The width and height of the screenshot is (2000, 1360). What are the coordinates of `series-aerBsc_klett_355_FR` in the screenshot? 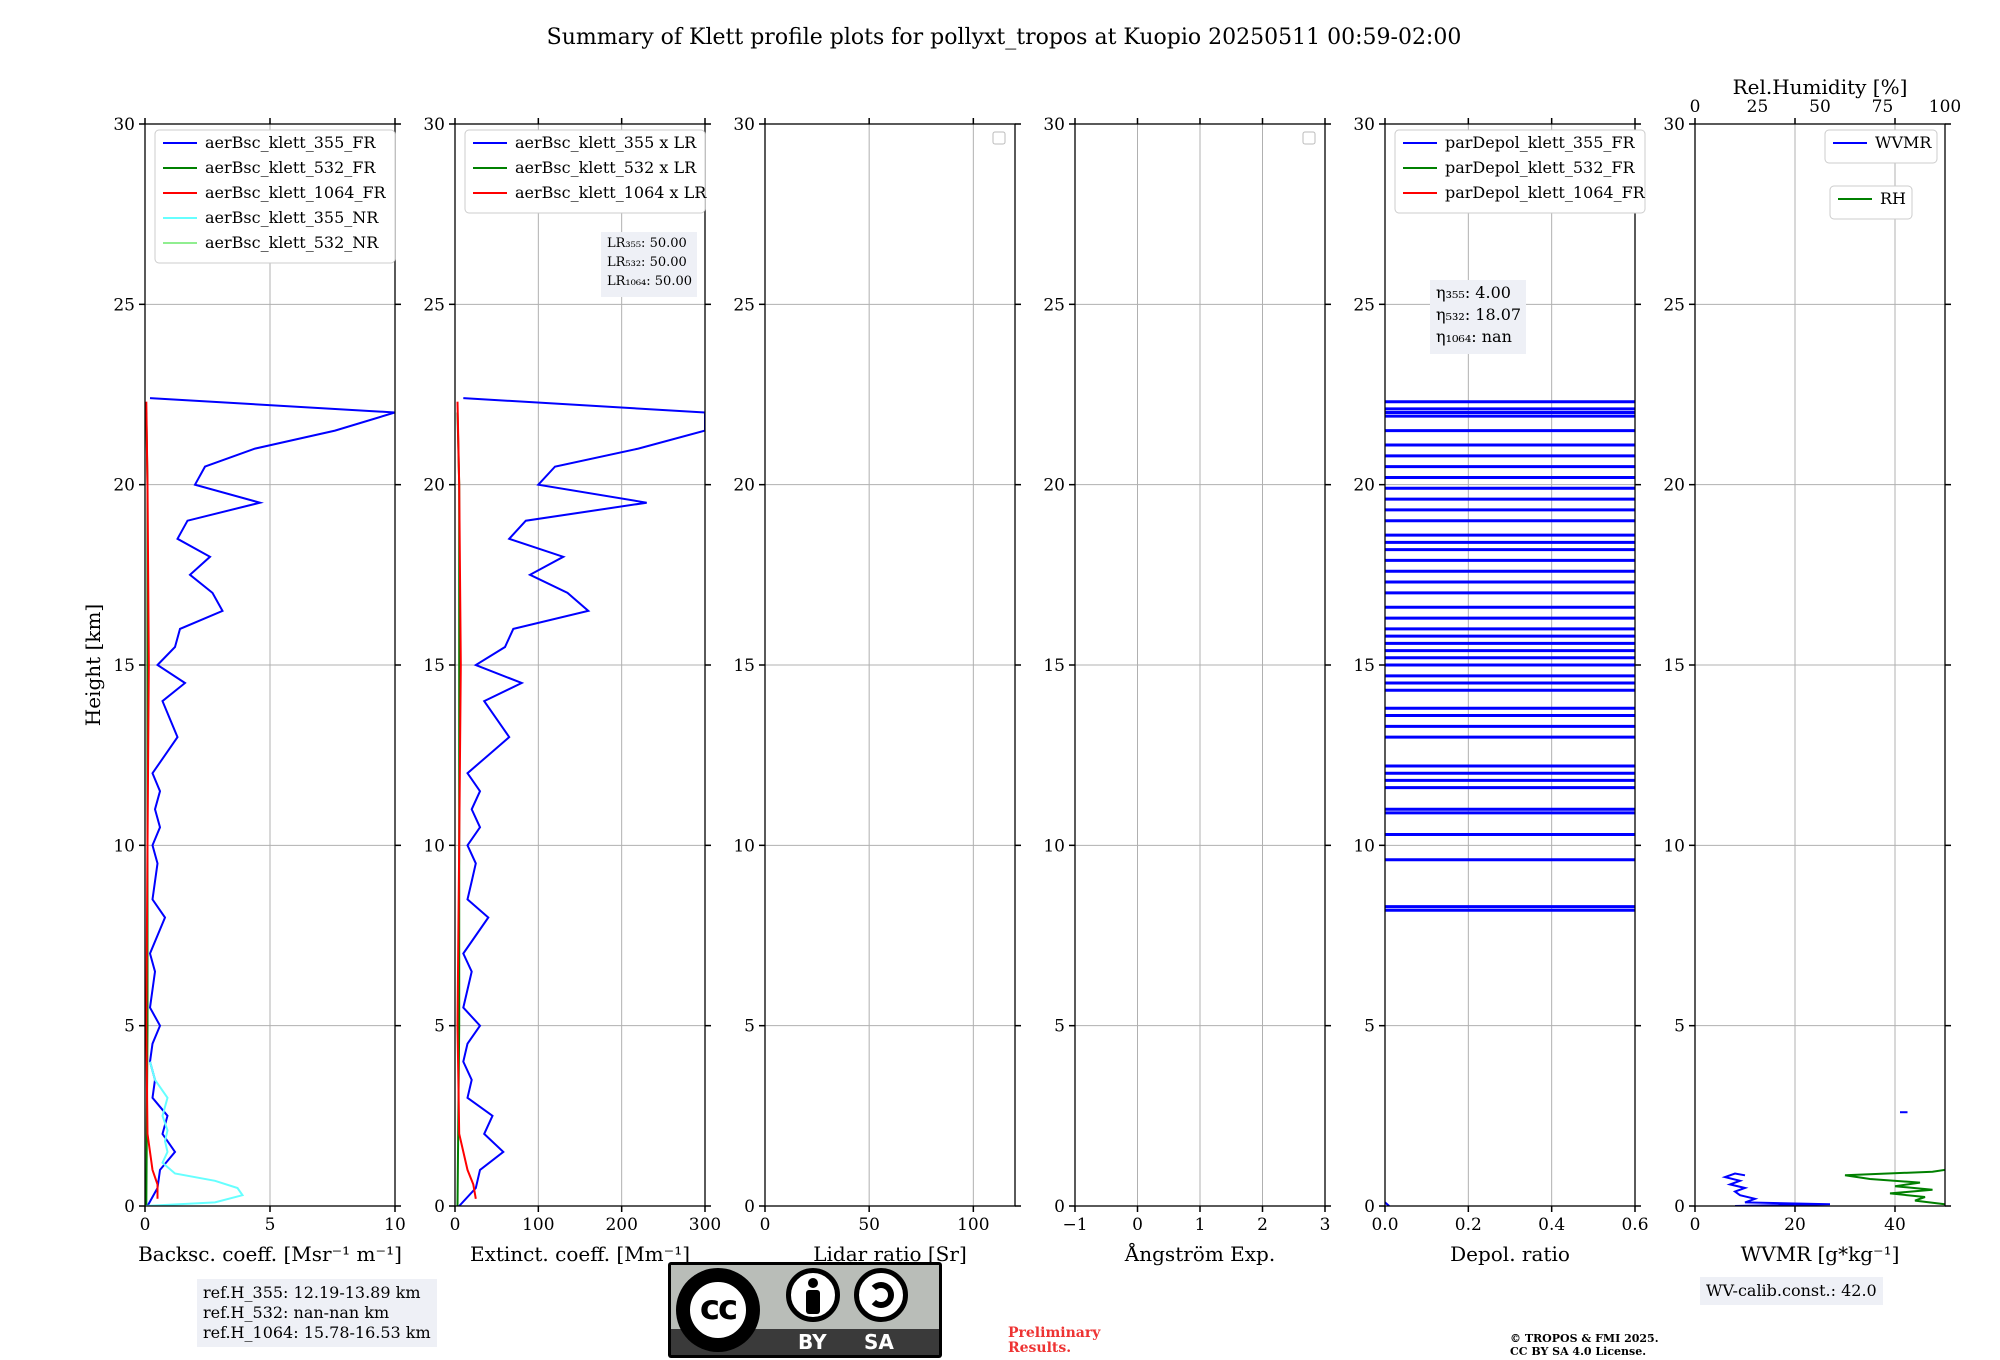 It's located at (270, 801).